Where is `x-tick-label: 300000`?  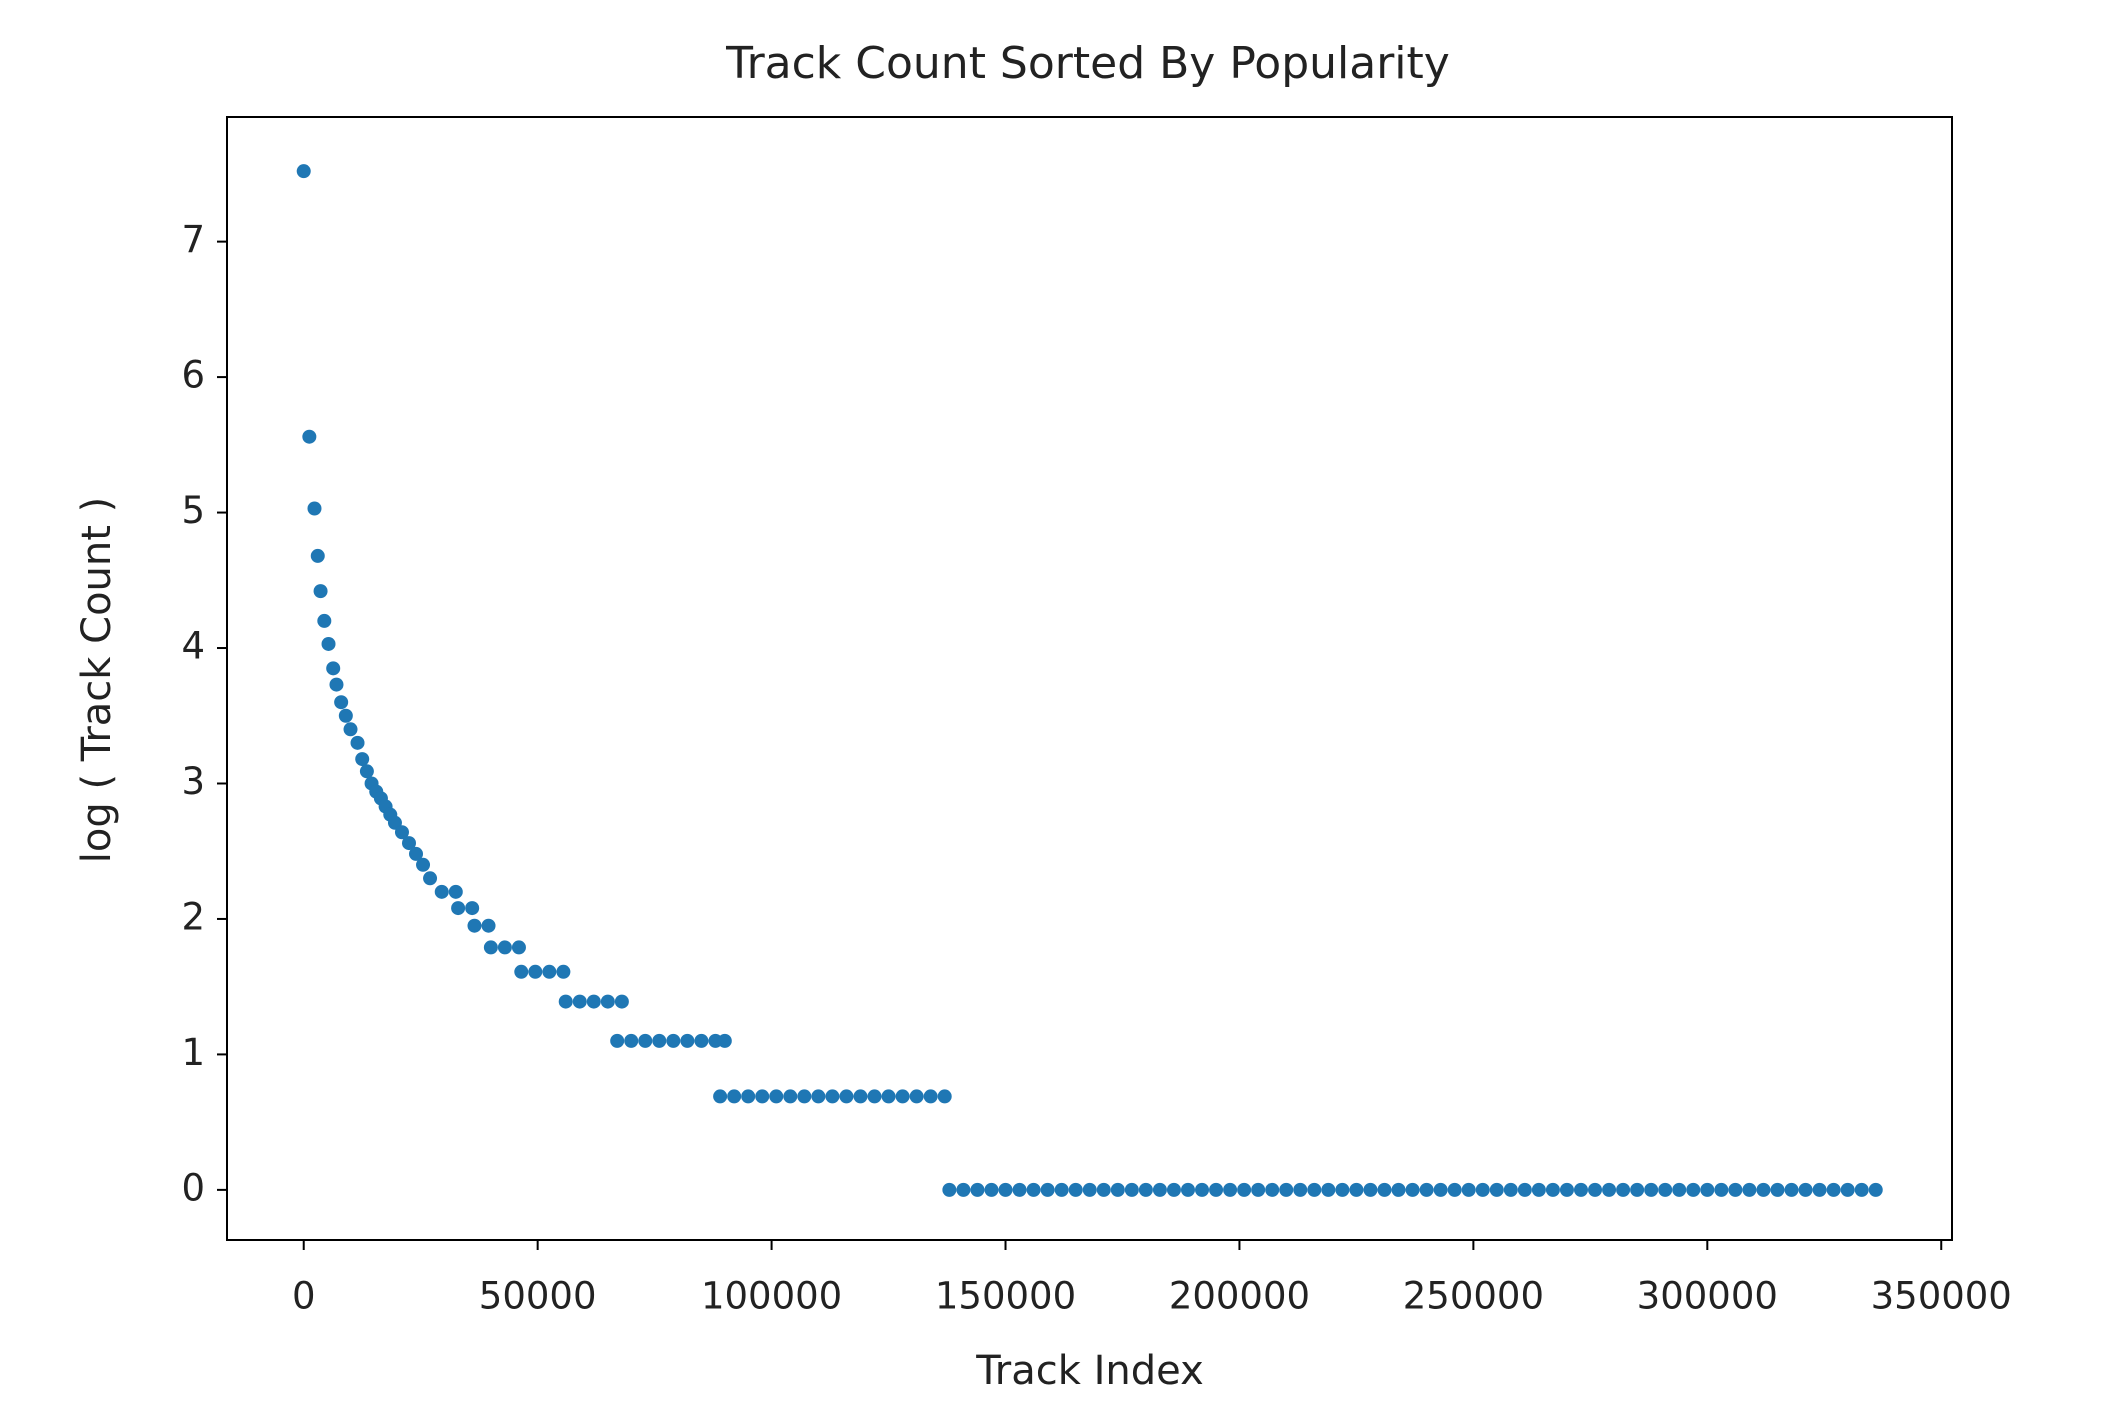
x-tick-label: 300000 is located at coordinates (1707, 1296).